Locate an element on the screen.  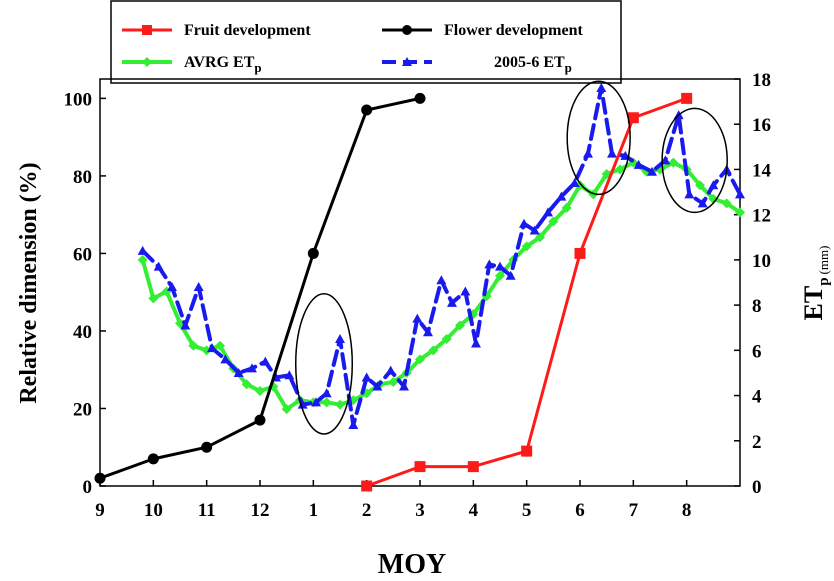
left-tick-label-5: 100 is located at coordinates (78, 99).